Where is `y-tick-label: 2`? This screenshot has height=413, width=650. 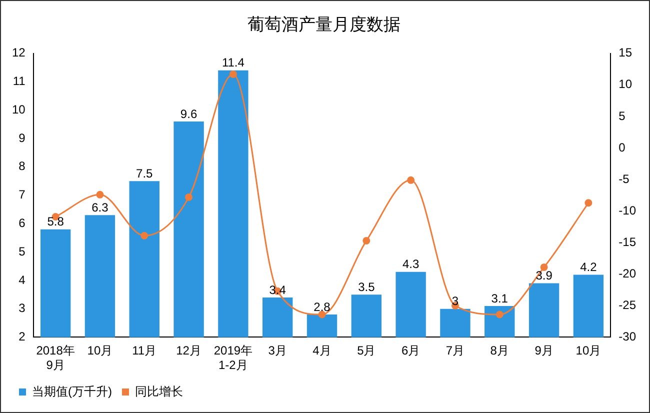 y-tick-label: 2 is located at coordinates (22, 337).